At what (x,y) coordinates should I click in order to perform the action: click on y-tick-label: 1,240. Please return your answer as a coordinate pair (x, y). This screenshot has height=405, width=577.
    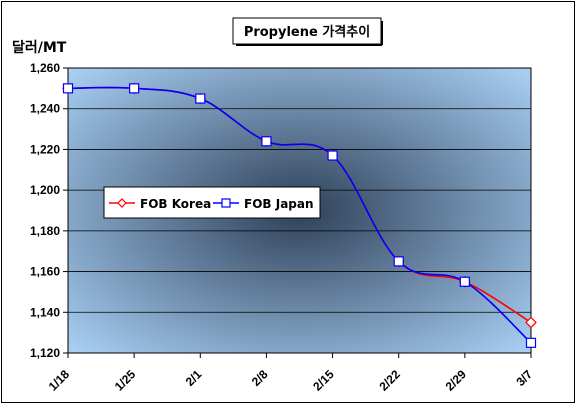
    Looking at the image, I should click on (45, 109).